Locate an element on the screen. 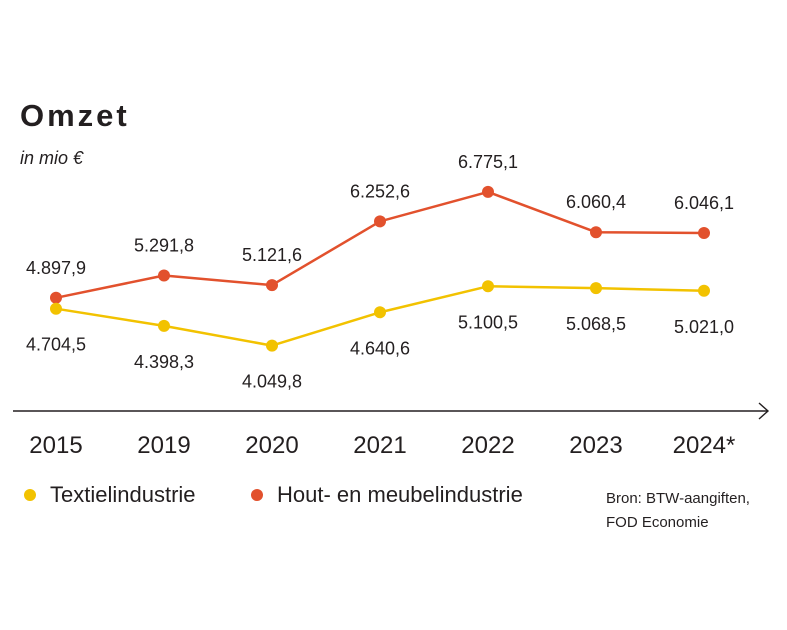 The image size is (787, 630). data-label-textile: 4.704,5 is located at coordinates (56, 345).